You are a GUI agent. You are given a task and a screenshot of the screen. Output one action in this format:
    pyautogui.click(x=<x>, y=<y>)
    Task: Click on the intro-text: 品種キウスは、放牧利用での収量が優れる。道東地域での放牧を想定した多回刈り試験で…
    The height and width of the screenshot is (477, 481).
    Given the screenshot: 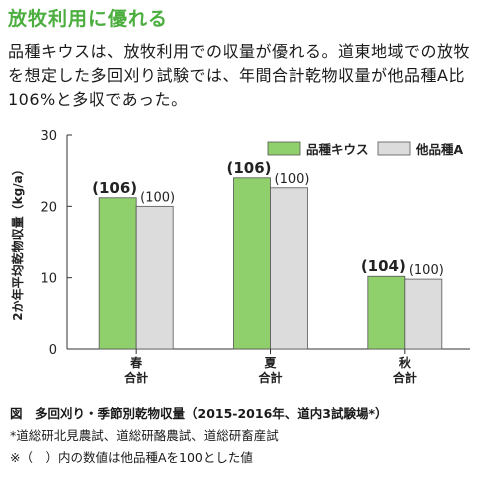 What is the action you would take?
    pyautogui.click(x=239, y=75)
    